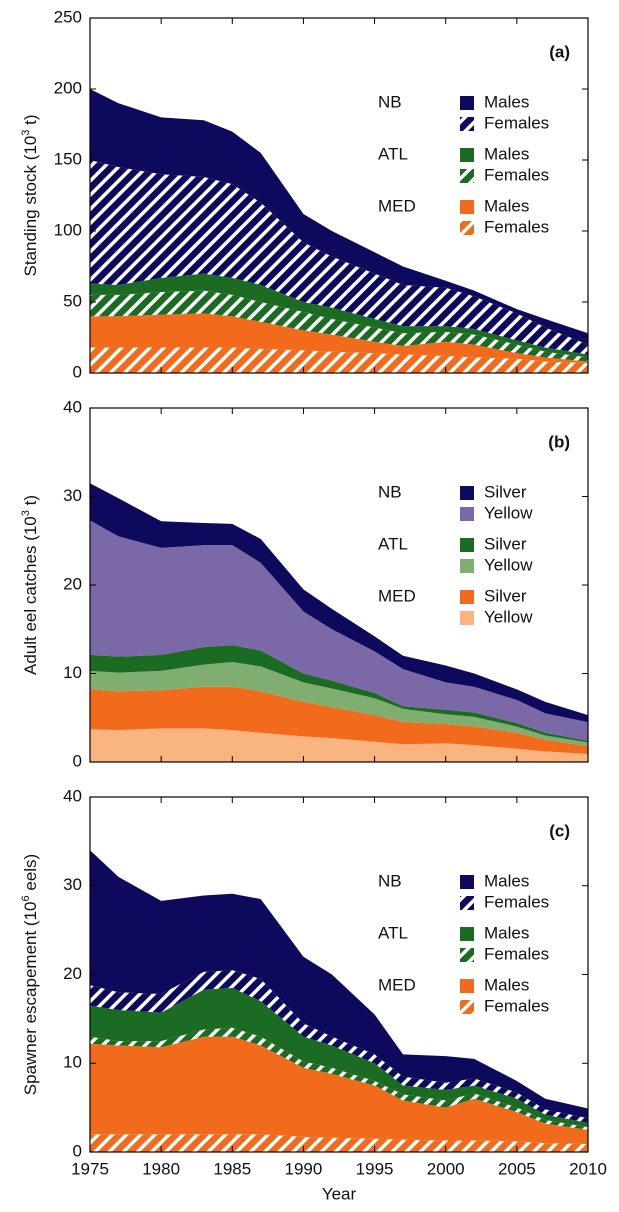  What do you see at coordinates (68, 229) in the screenshot?
I see `y-tick-label: 100` at bounding box center [68, 229].